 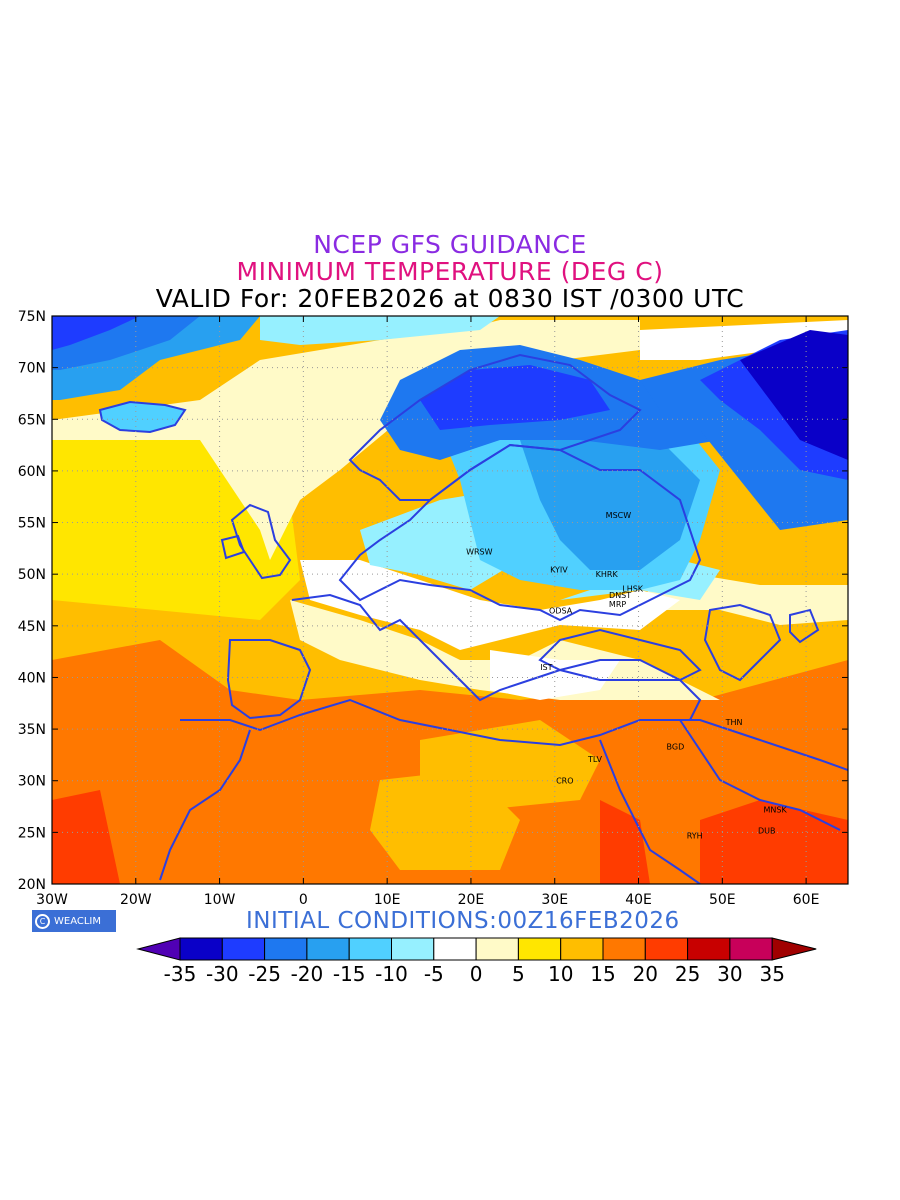 I want to click on colorbar-label: -25, so click(x=264, y=974).